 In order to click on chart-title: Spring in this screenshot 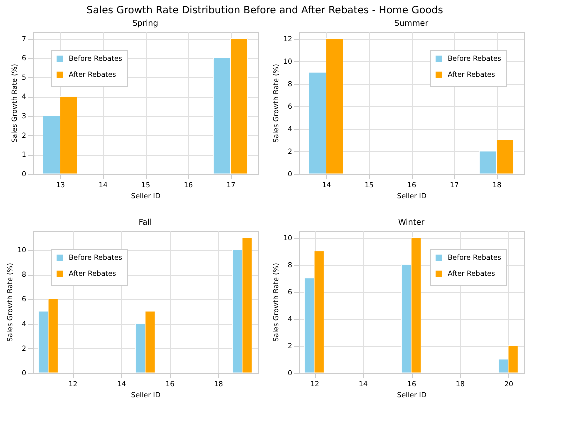, I will do `click(145, 23)`.